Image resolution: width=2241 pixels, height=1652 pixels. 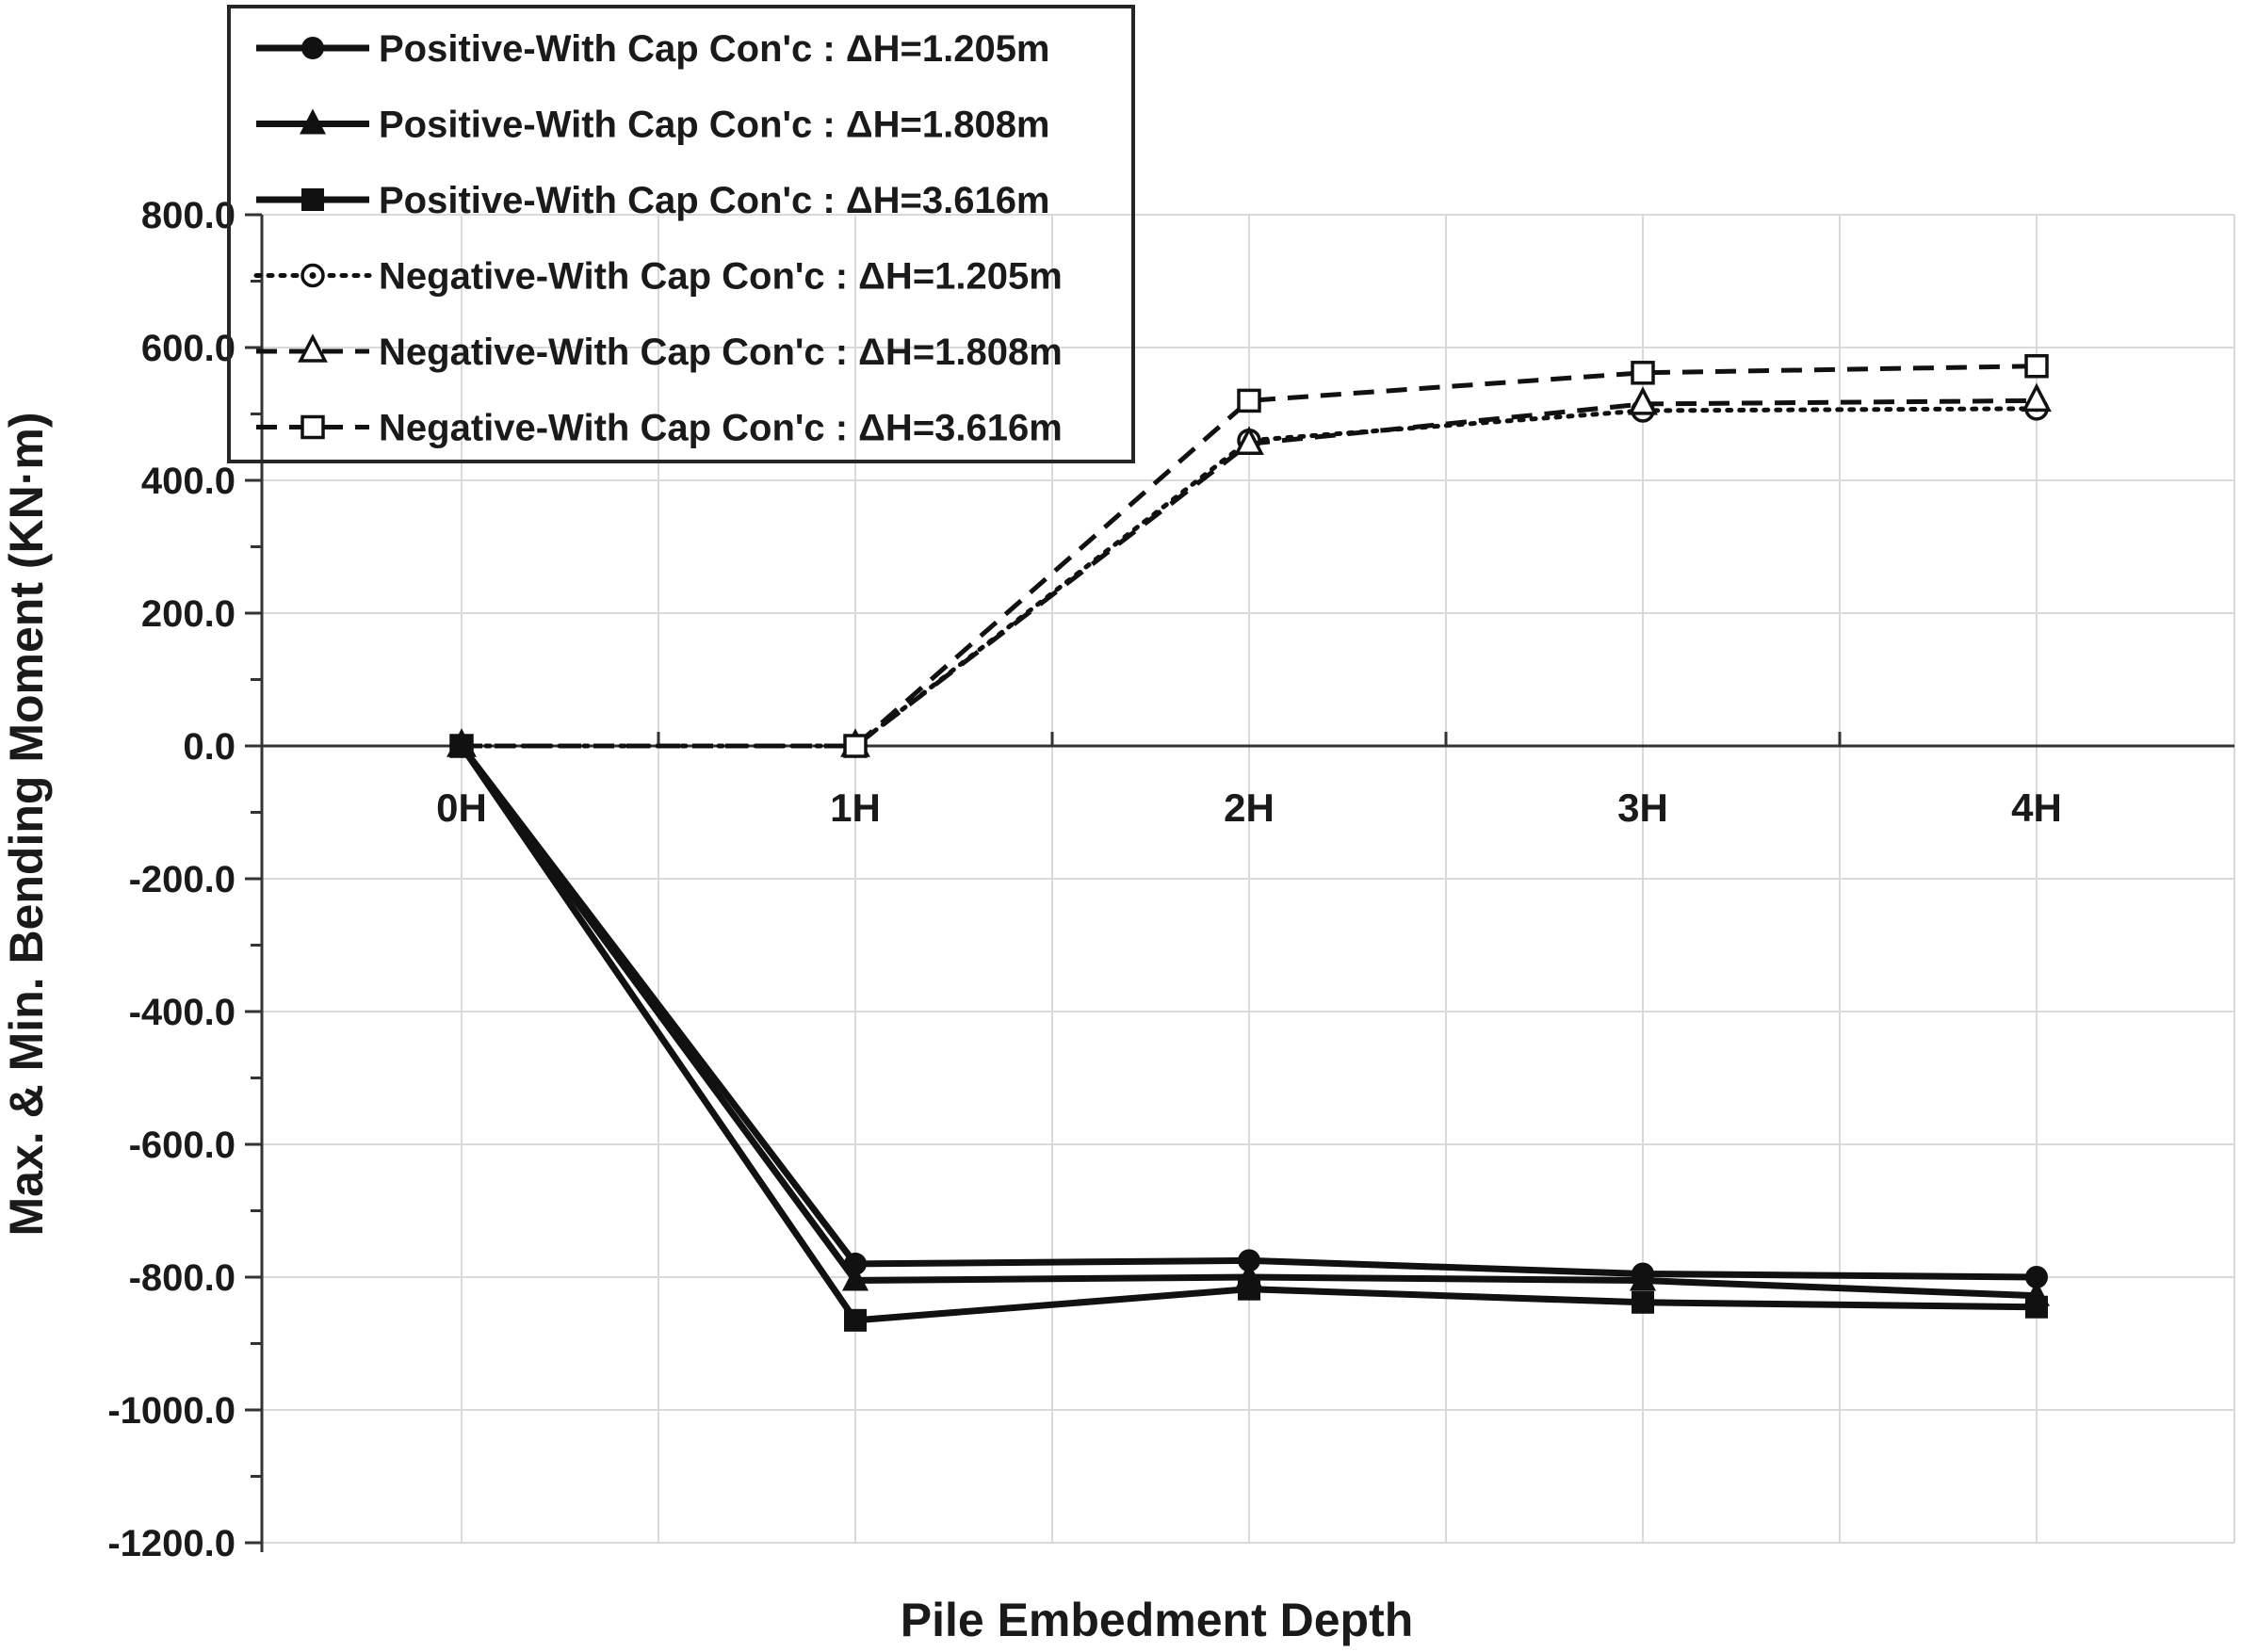 What do you see at coordinates (2036, 808) in the screenshot?
I see `x-category-label: 4H` at bounding box center [2036, 808].